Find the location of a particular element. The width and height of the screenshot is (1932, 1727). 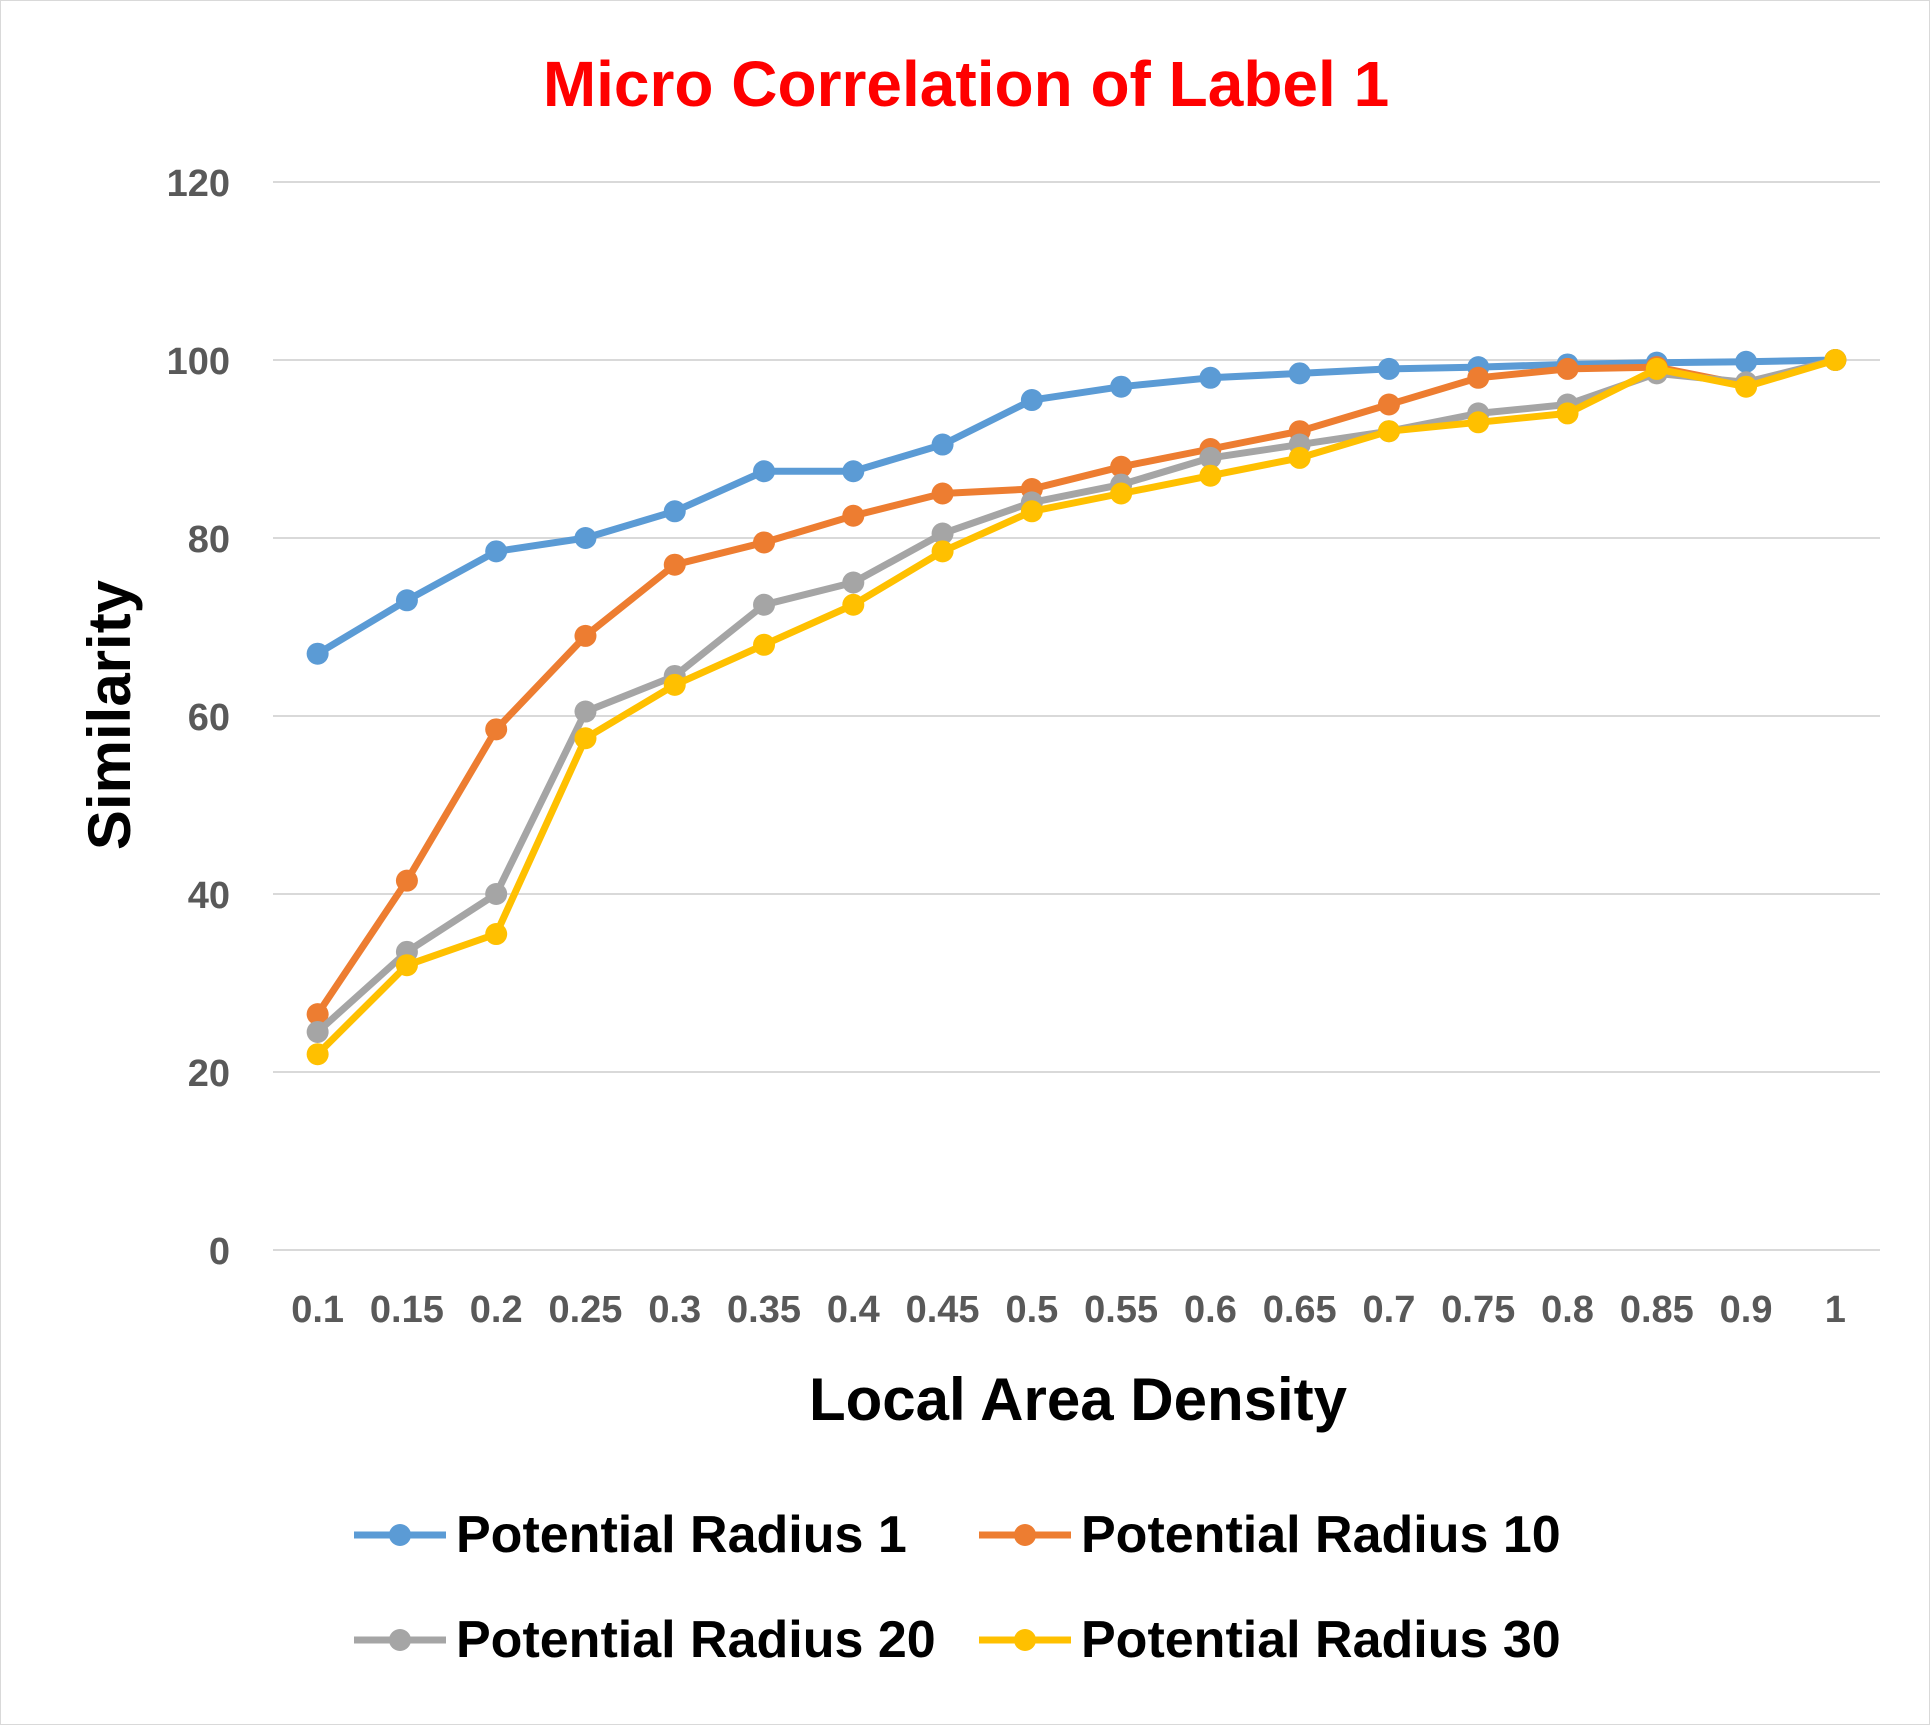

x-tick-label: 1 is located at coordinates (1835, 1310).